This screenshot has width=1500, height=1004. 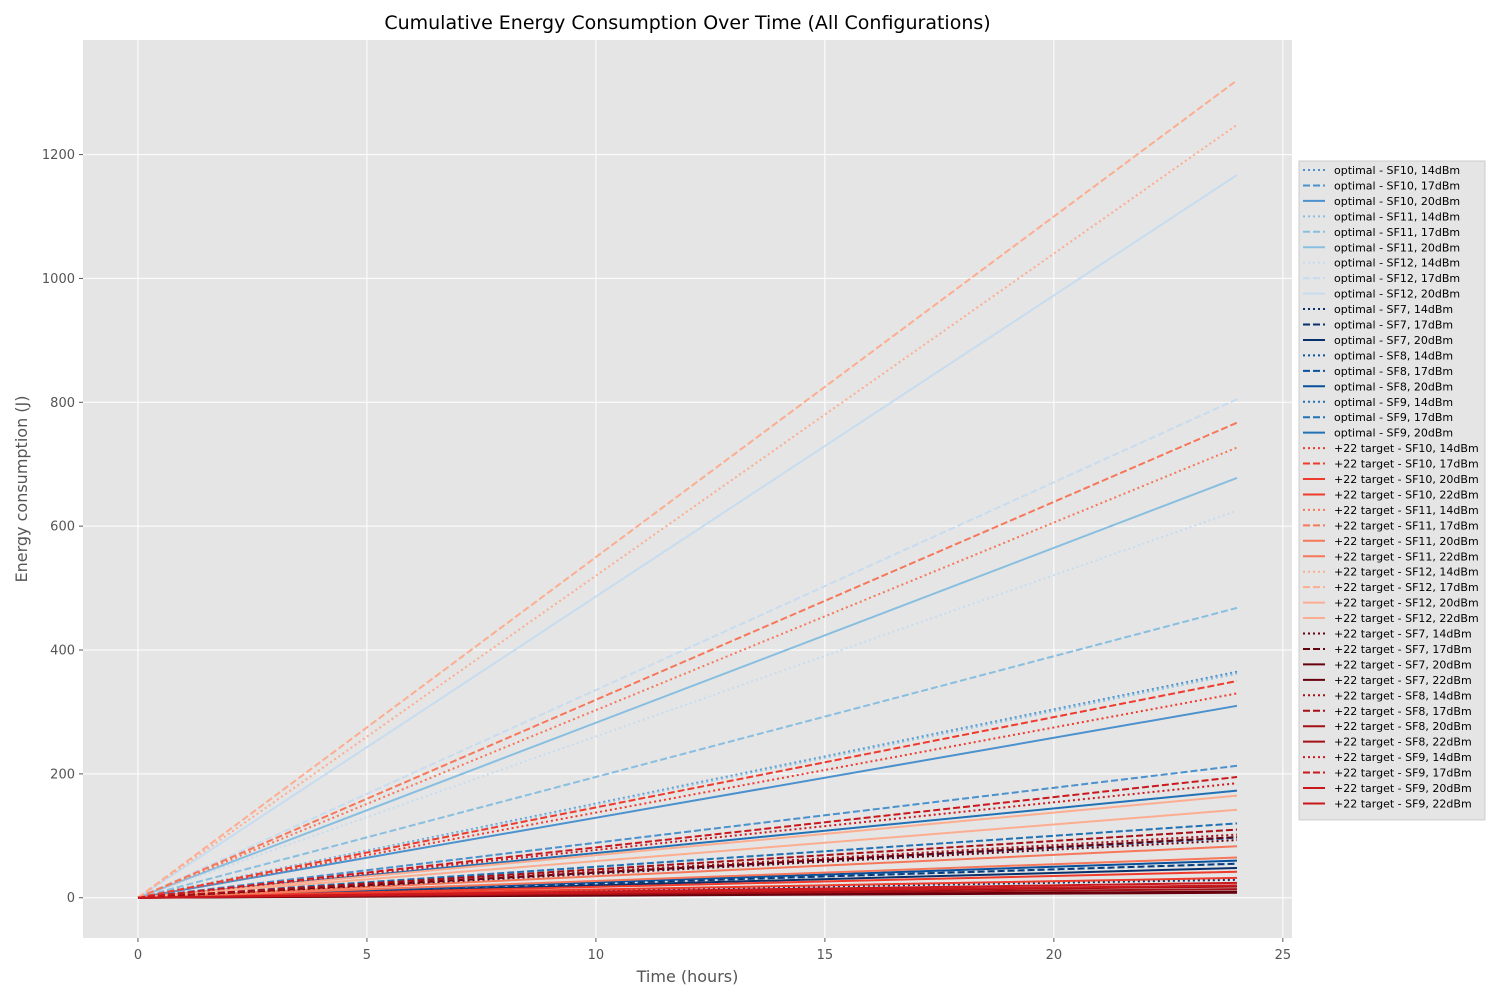 I want to click on legend-label: optimal - SF10, 17dBm, so click(x=1397, y=185).